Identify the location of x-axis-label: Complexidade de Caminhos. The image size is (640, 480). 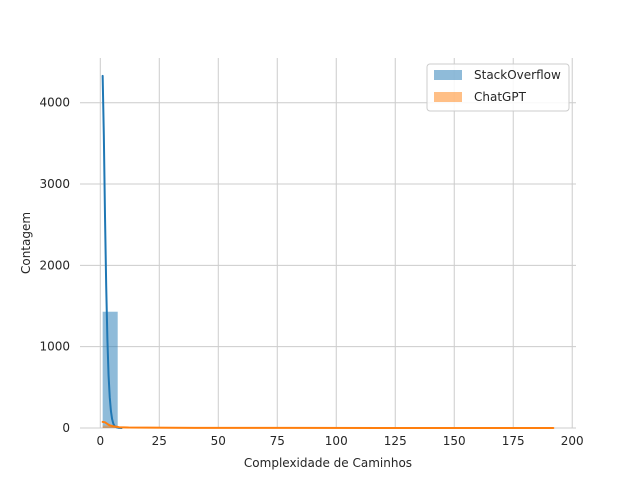
(328, 463).